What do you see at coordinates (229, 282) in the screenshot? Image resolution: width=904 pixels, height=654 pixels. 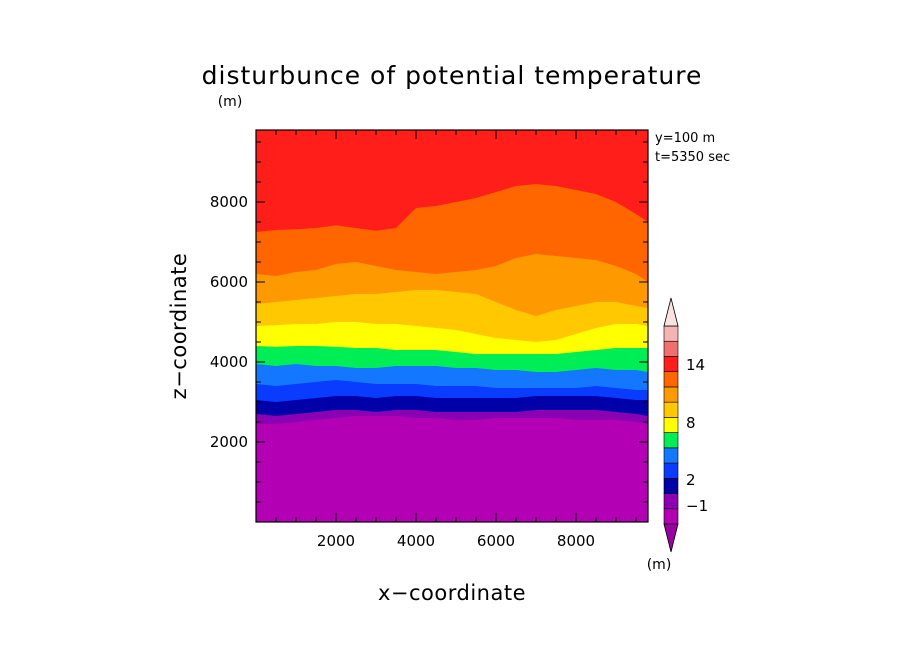 I see `y-tick-label: 6000` at bounding box center [229, 282].